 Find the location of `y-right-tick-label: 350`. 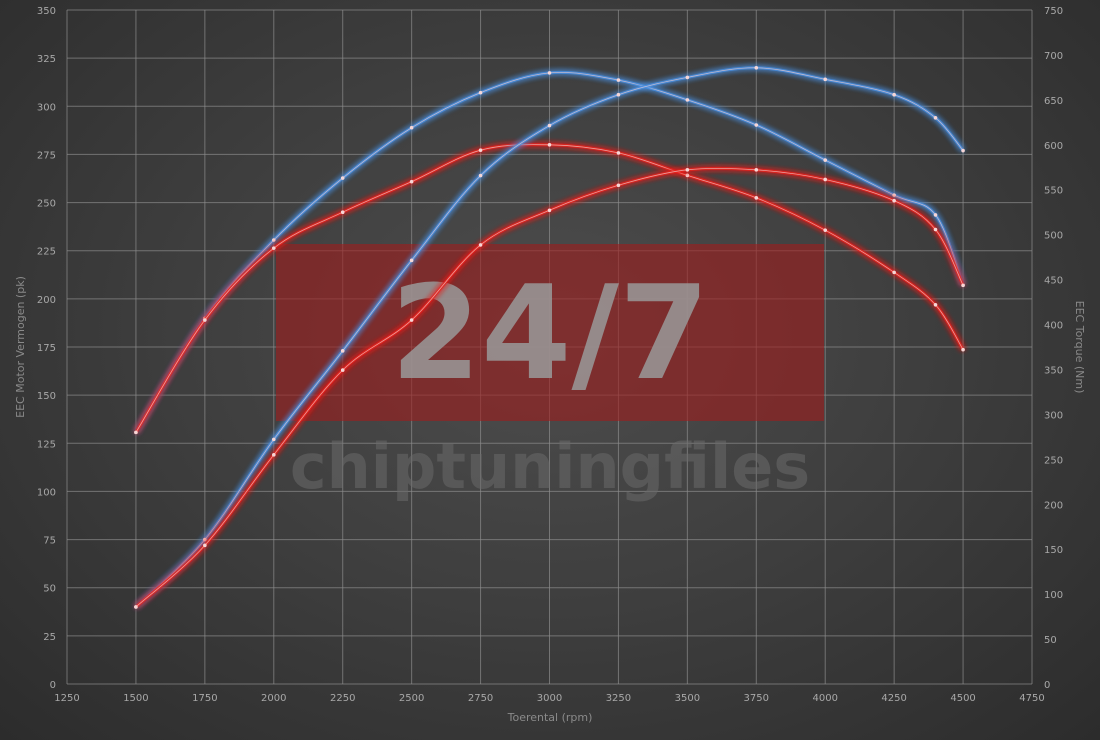

y-right-tick-label: 350 is located at coordinates (1053, 370).